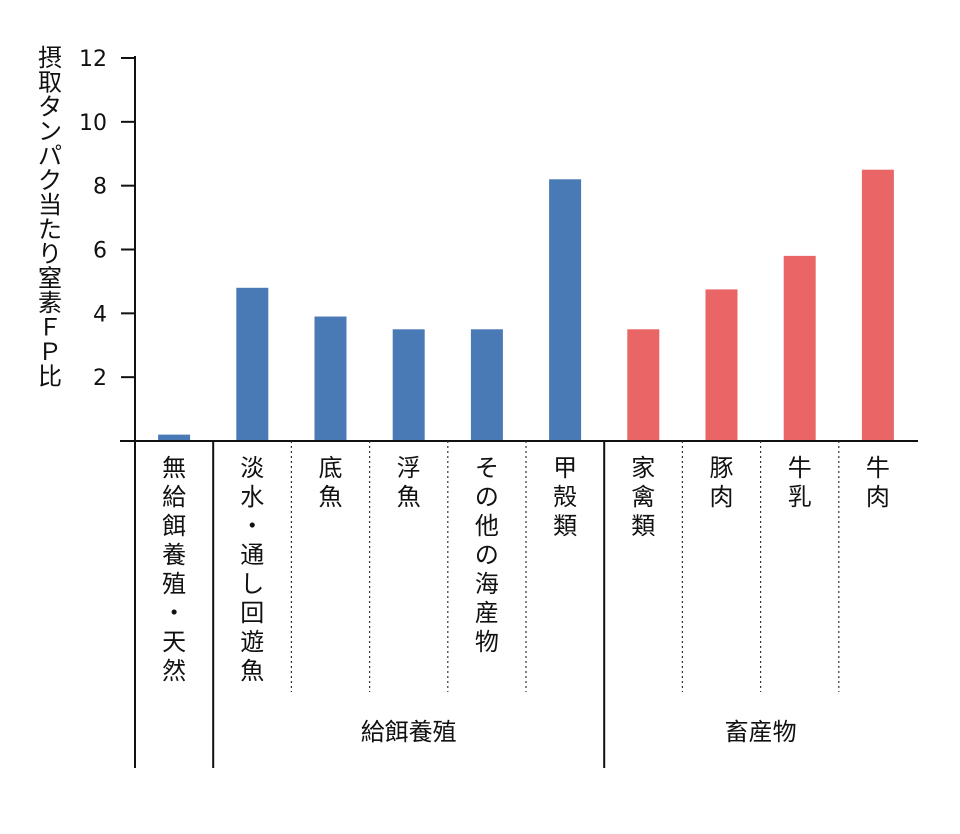  Describe the element at coordinates (50, 352) in the screenshot. I see `y-axis-label-char: Ｐ` at that location.